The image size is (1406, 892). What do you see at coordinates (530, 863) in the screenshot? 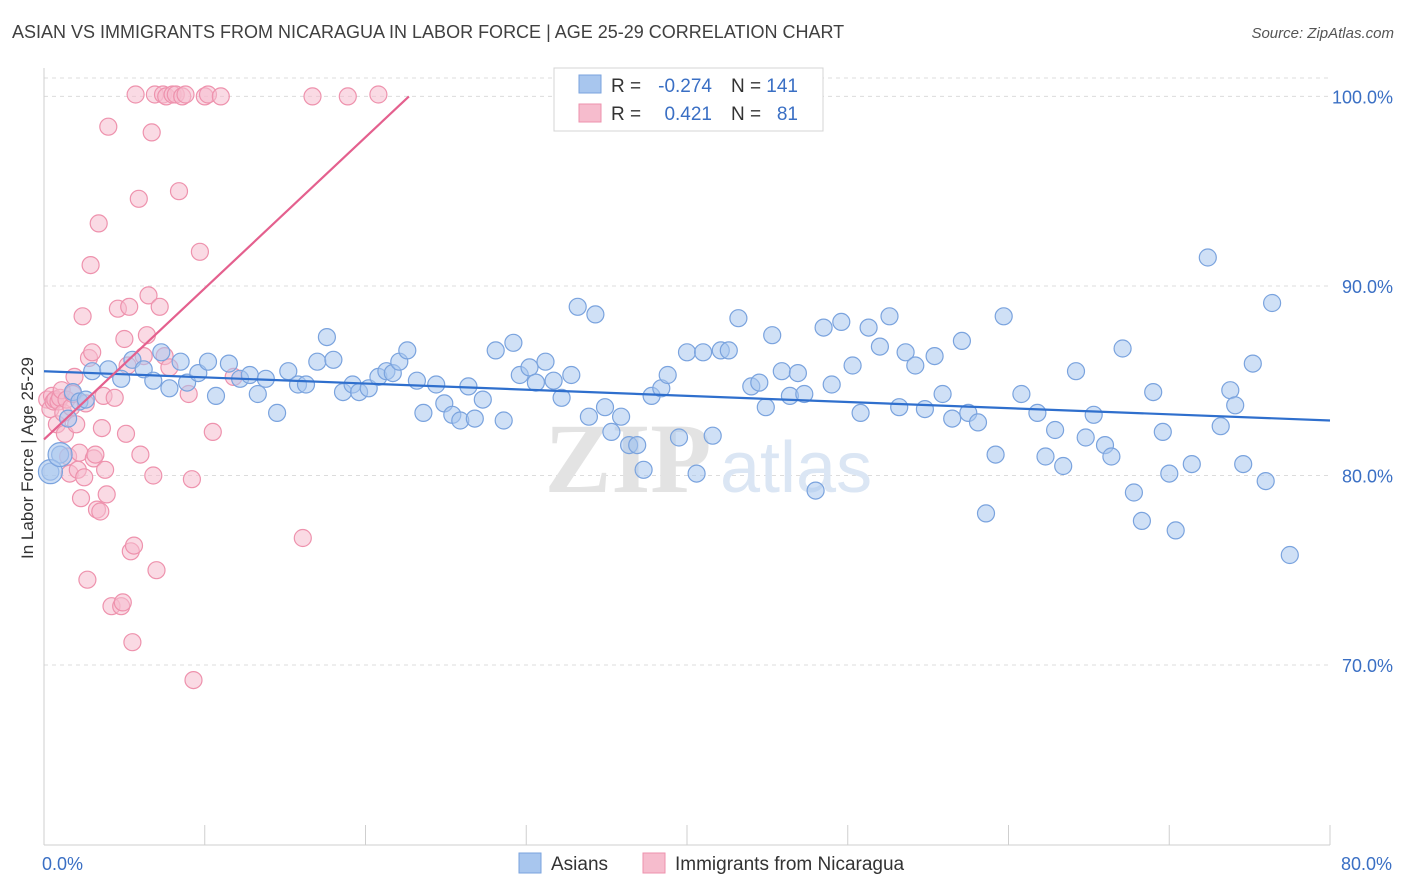
I see `legend-swatch-asians` at bounding box center [530, 863].